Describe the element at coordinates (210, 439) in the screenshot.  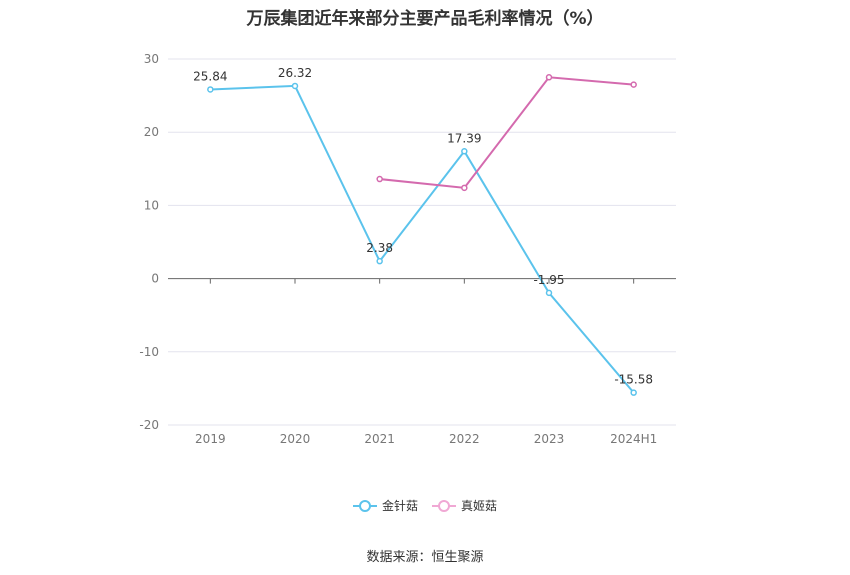
I see `x-tick-label: 2019` at that location.